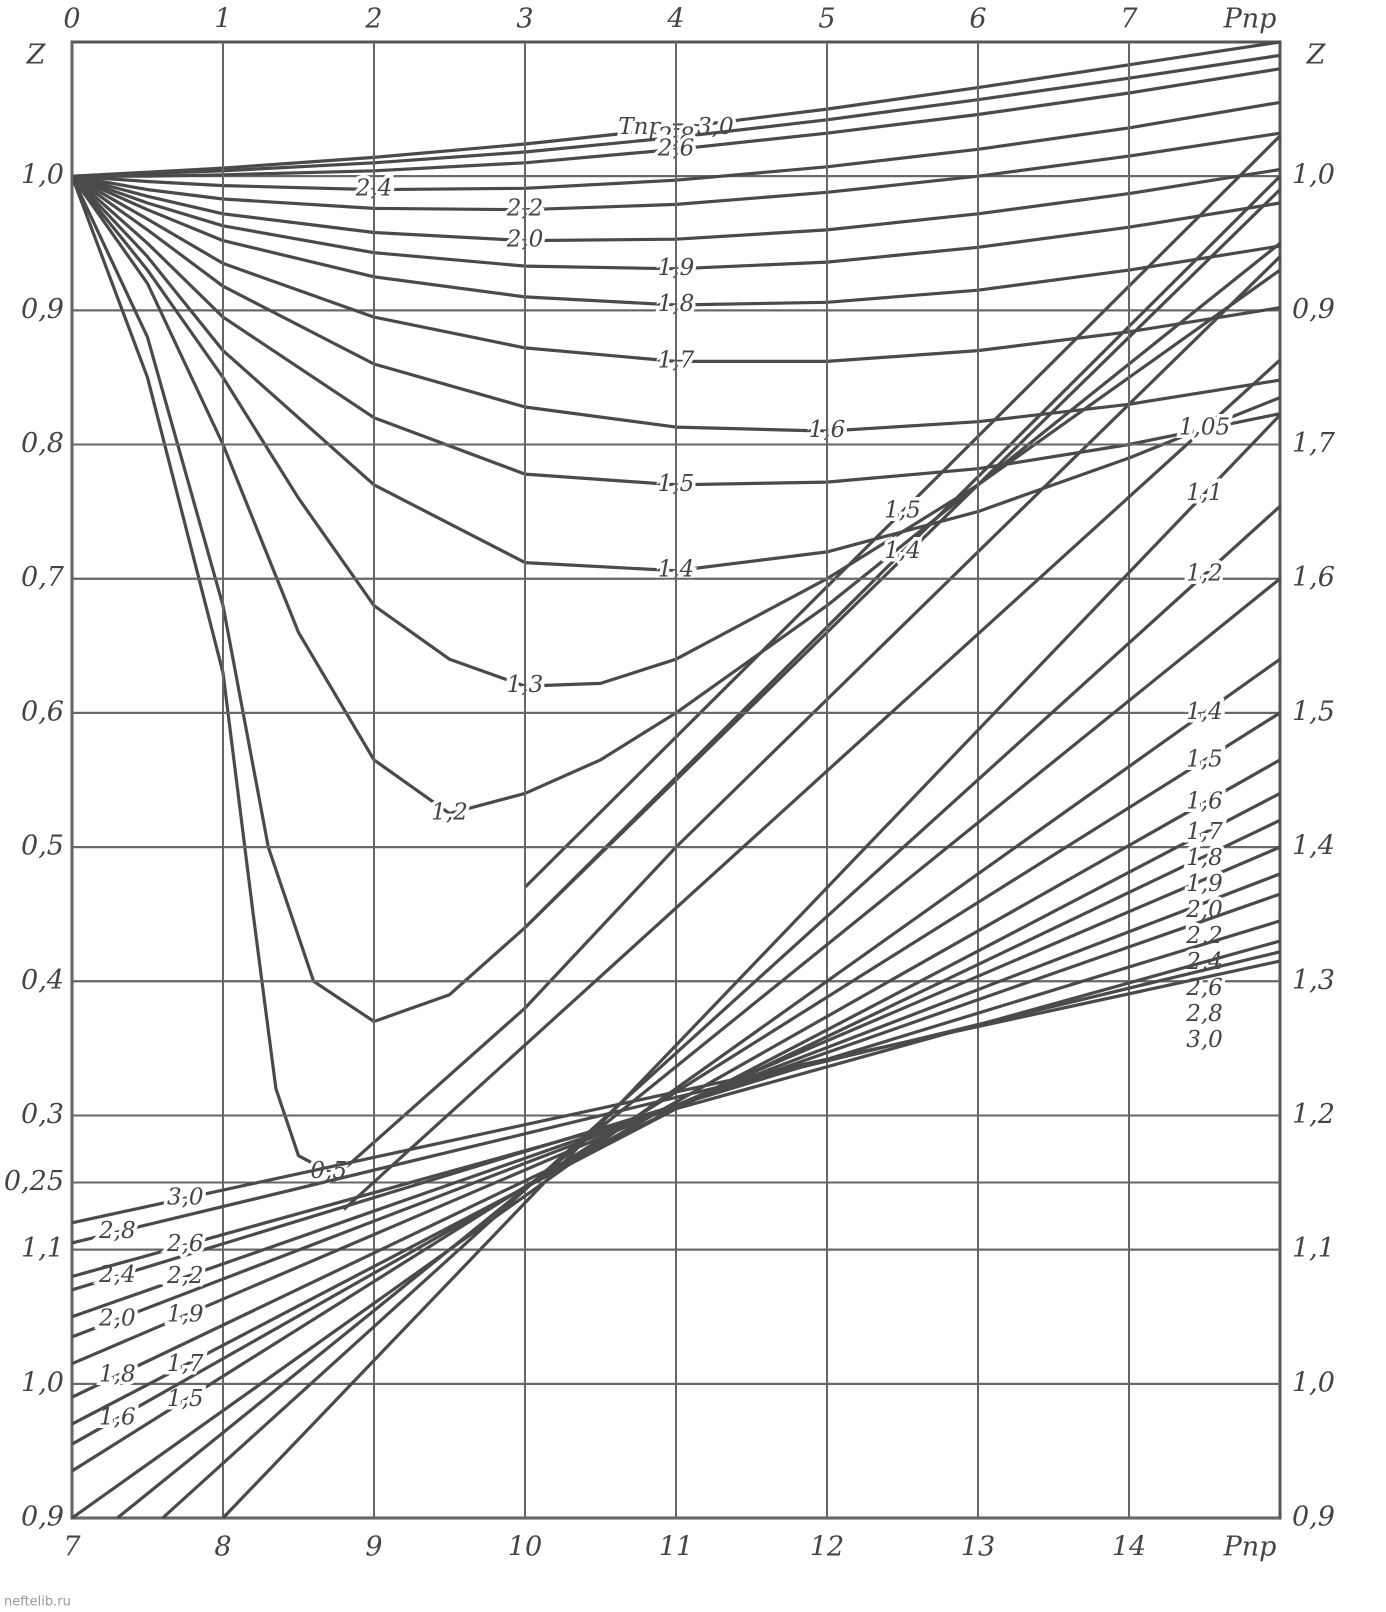 Image resolution: width=1386 pixels, height=1612 pixels. I want to click on x-tick-label: 12, so click(827, 1547).